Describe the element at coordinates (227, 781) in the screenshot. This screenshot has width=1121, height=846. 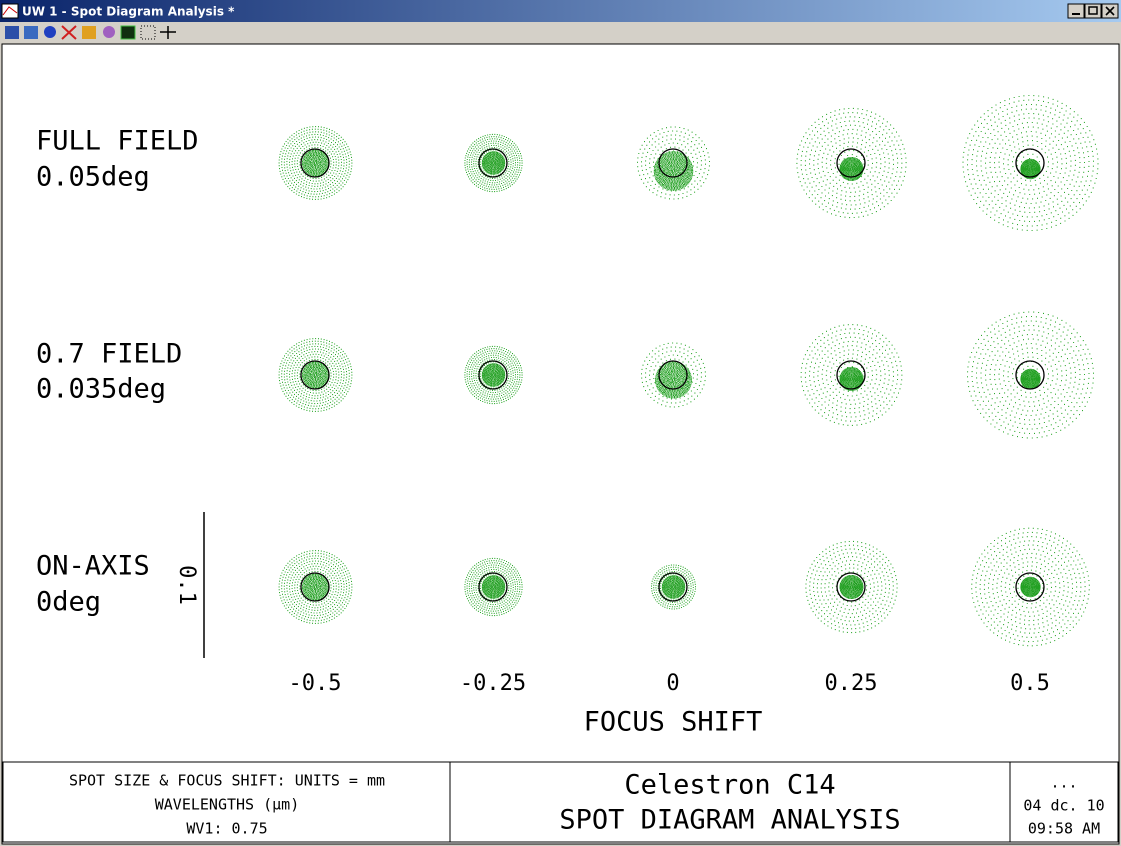
I see `footer-left: SPOT SIZE & FOCUS SHIFT: UNITS = mm` at that location.